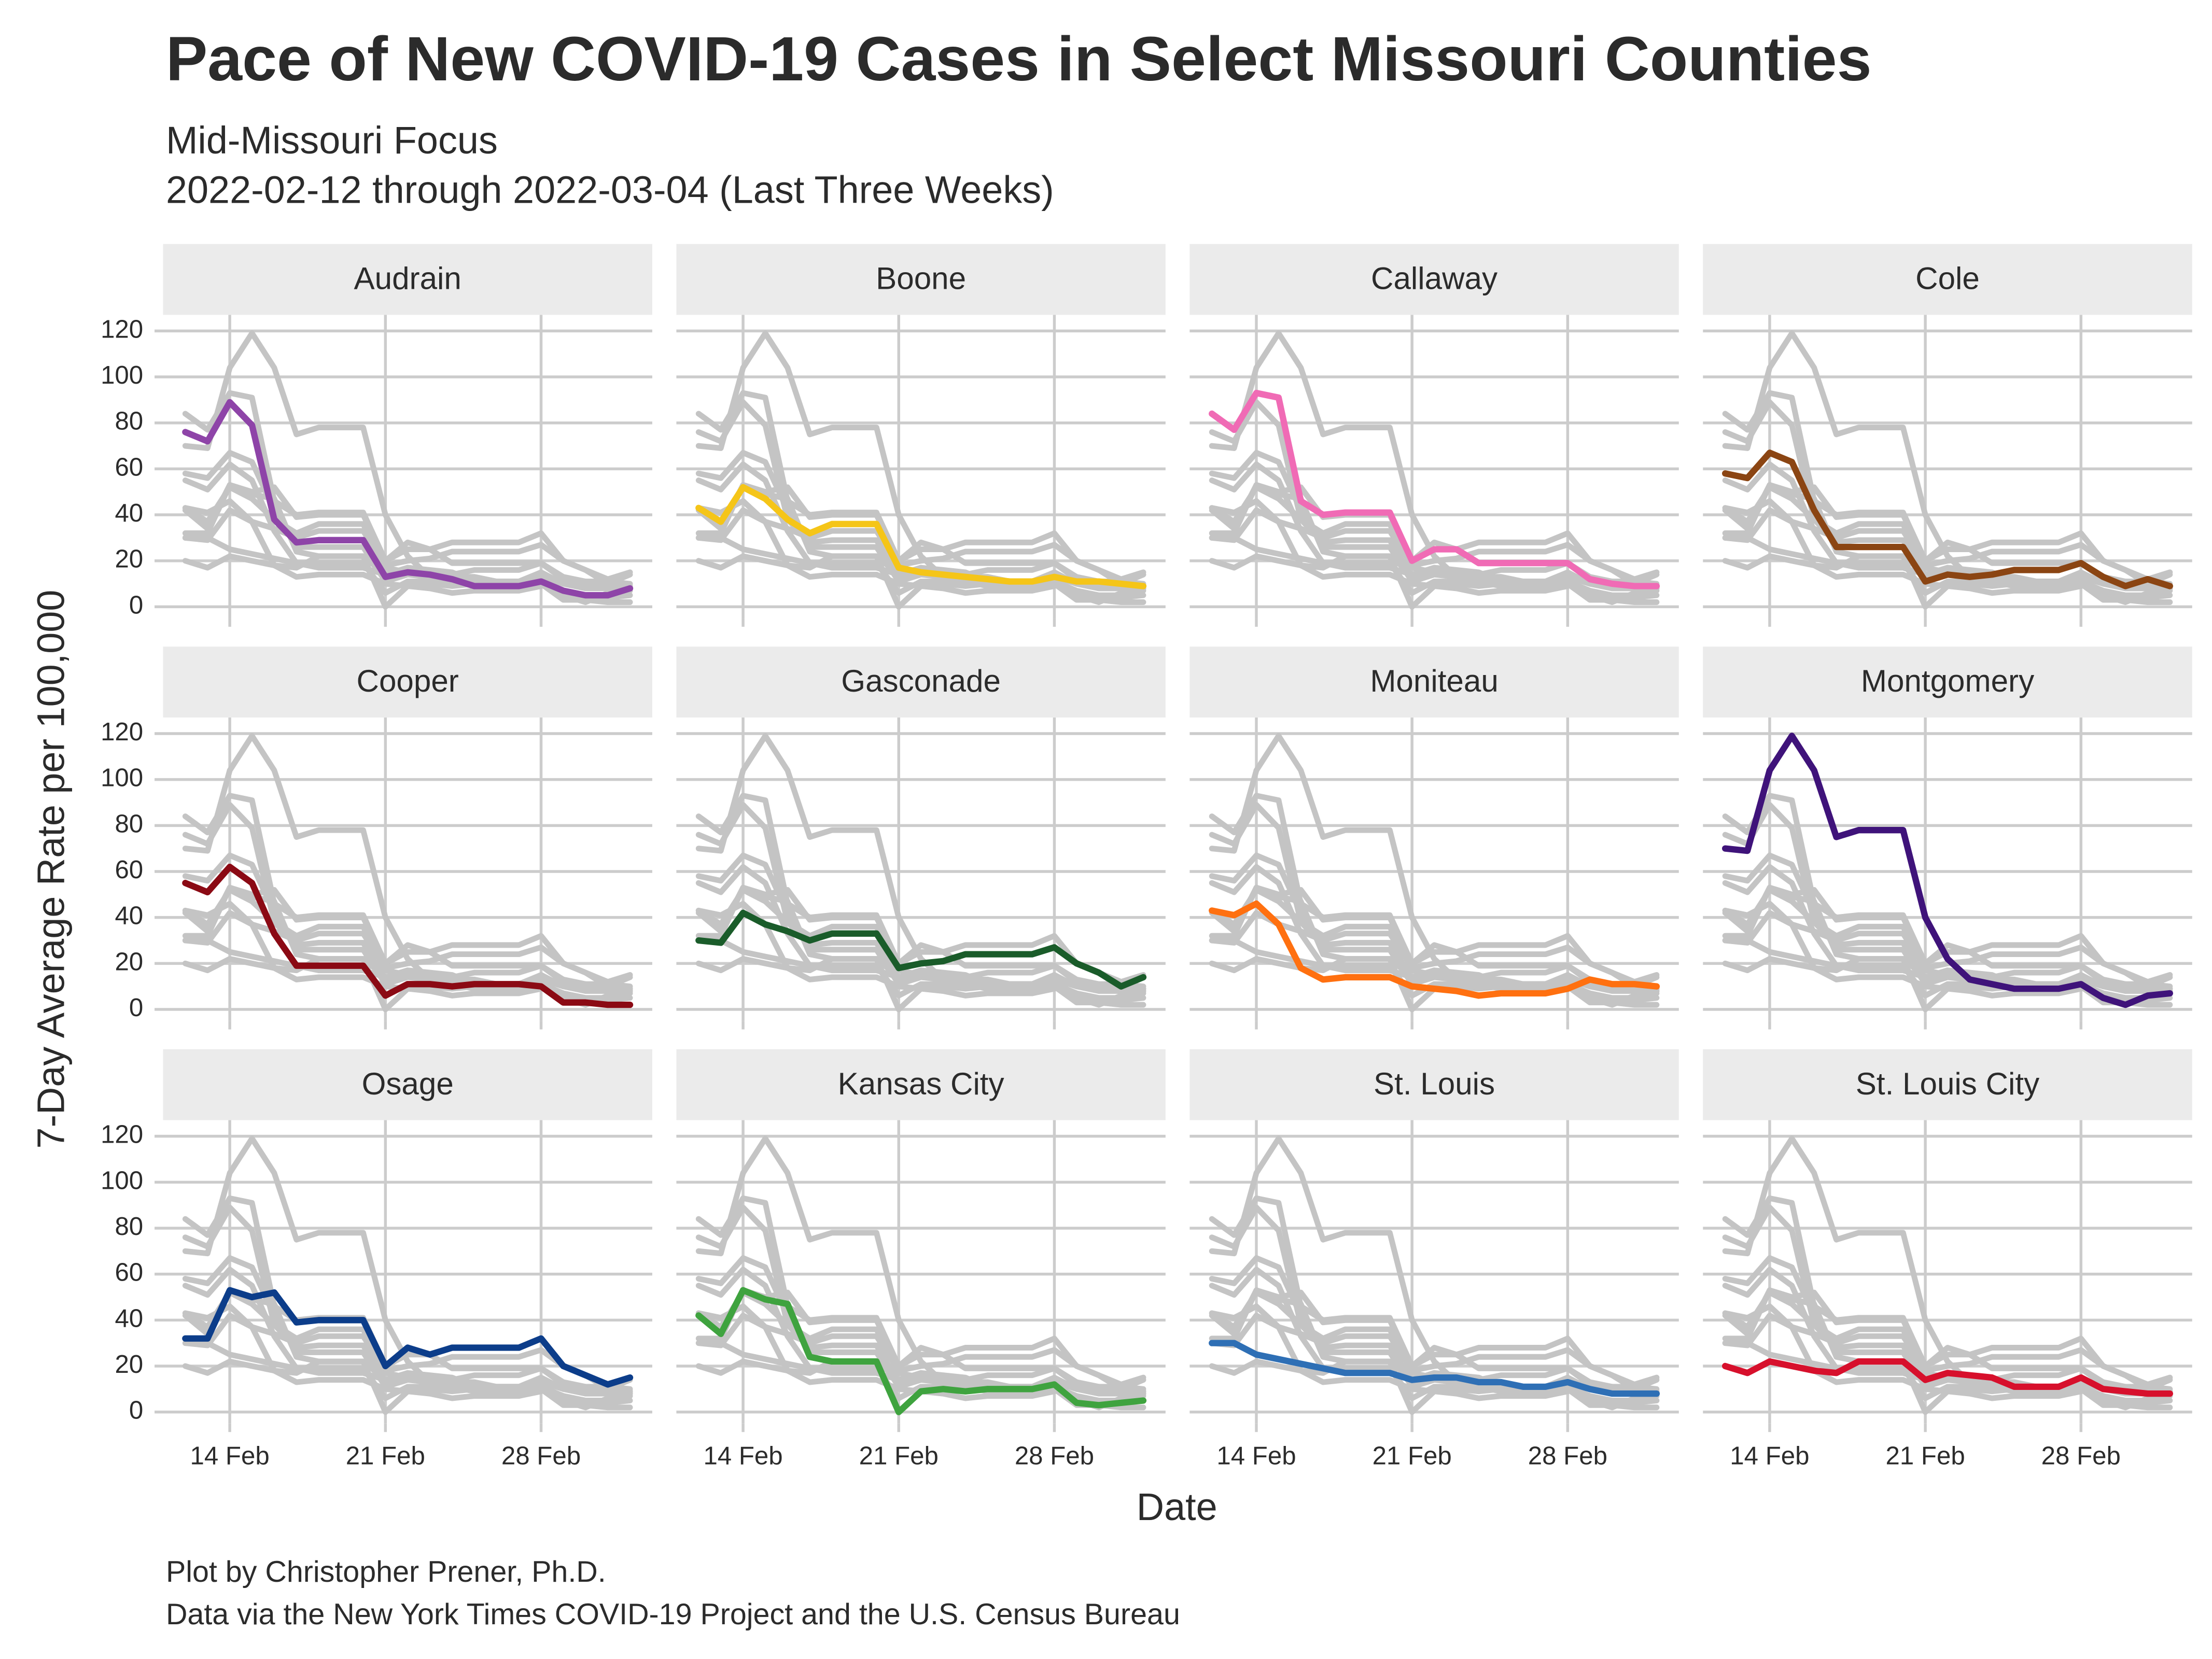 This screenshot has width=2212, height=1659. Describe the element at coordinates (386, 1571) in the screenshot. I see `caption: Plot by Christopher Prener, Ph.D.` at that location.